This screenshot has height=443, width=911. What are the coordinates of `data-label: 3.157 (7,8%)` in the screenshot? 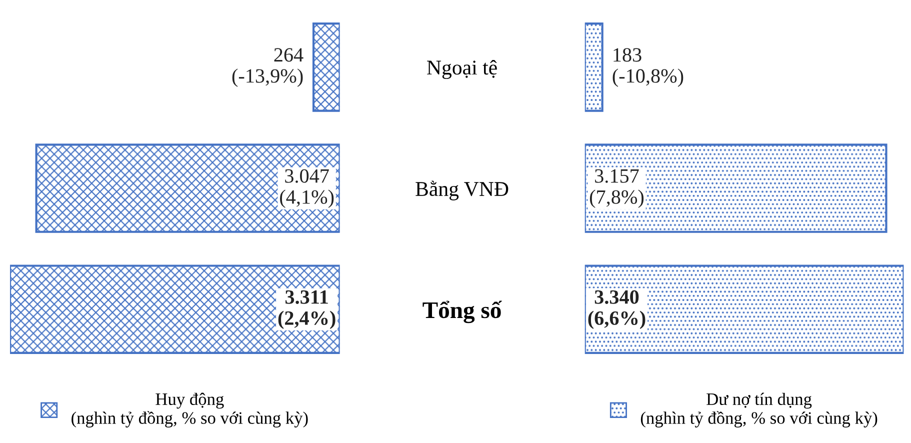 It's located at (617, 188).